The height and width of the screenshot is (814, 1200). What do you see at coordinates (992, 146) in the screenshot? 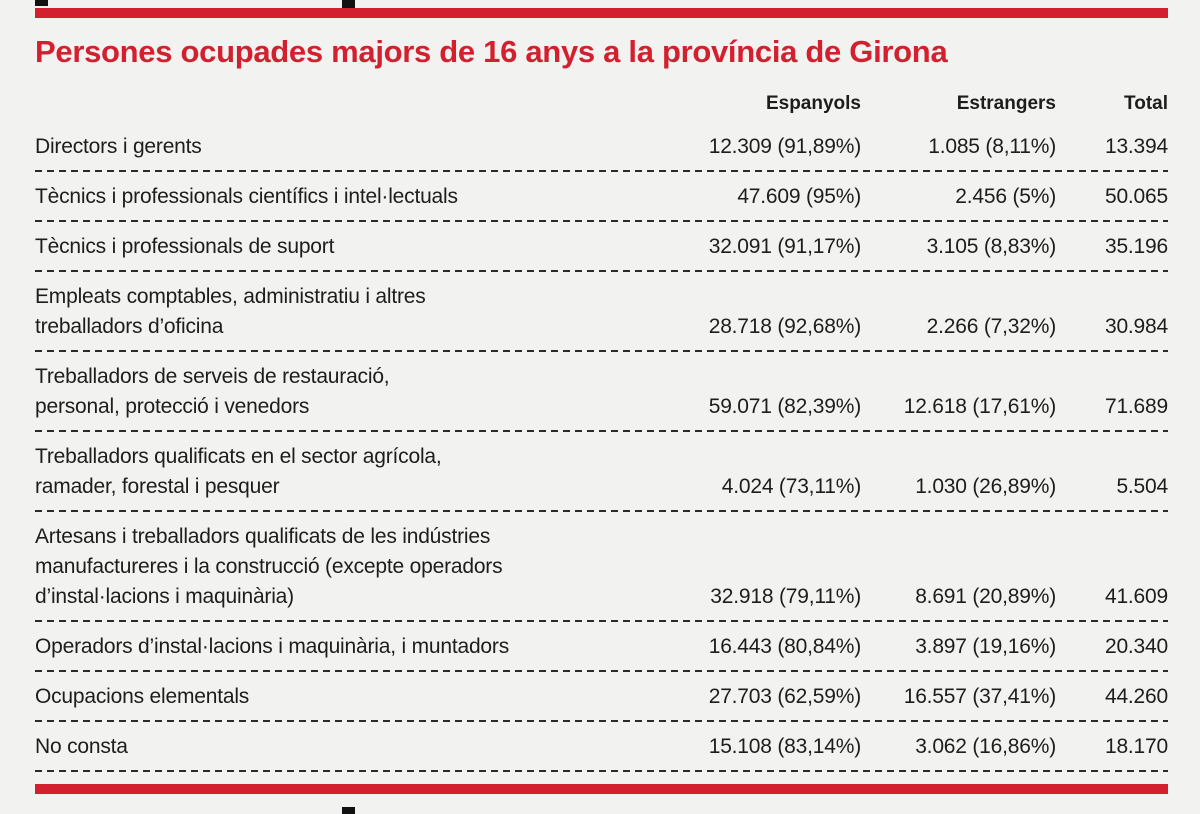
I see `estrangers-value: 1.085 (8,11%)` at bounding box center [992, 146].